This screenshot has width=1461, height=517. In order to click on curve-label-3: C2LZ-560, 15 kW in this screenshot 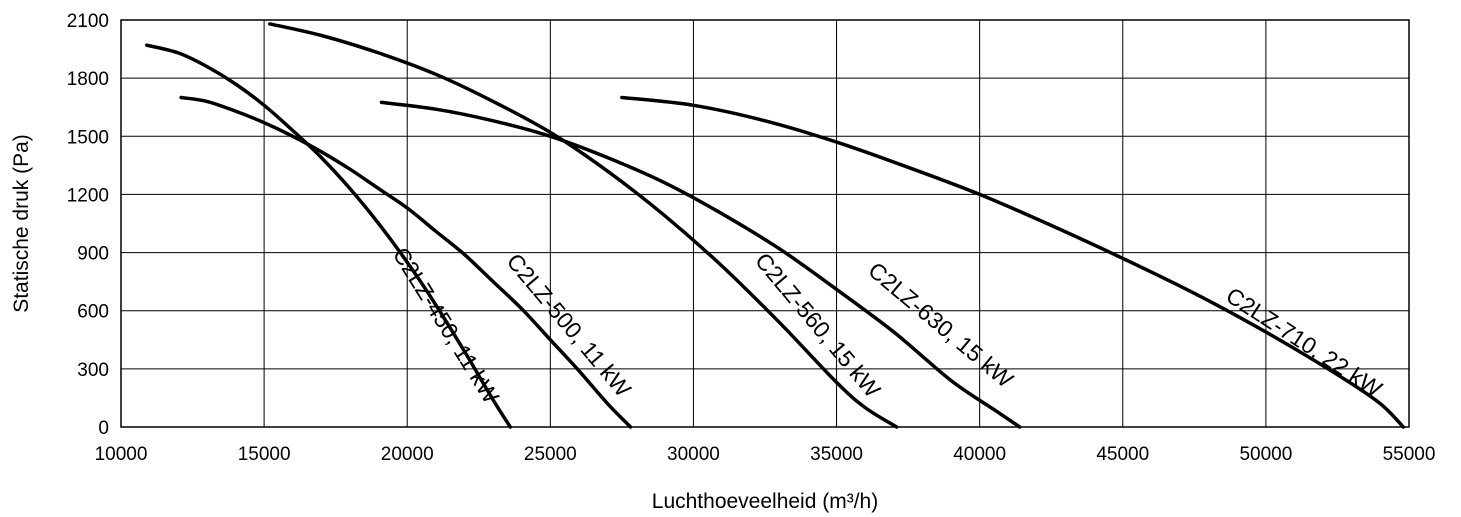, I will do `click(818, 325)`.